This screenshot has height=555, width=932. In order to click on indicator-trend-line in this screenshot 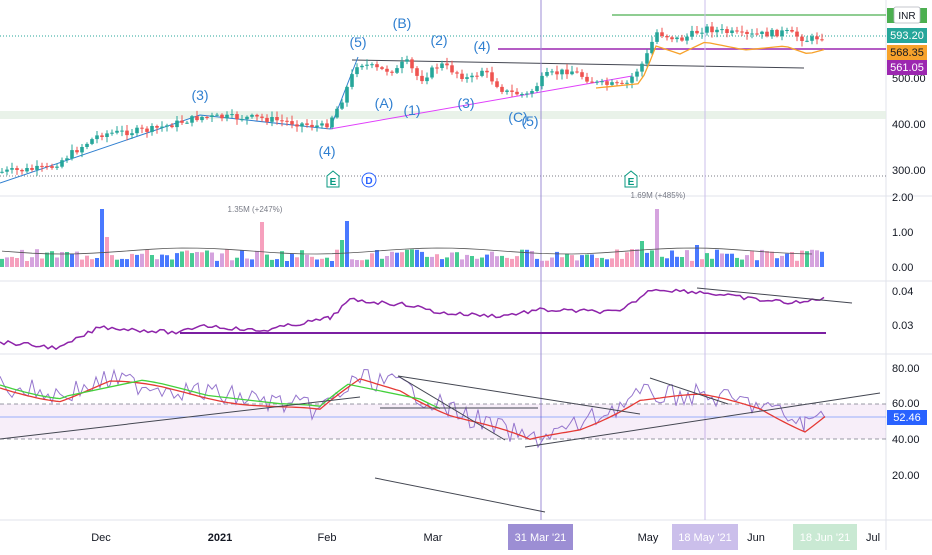, I will do `click(774, 295)`.